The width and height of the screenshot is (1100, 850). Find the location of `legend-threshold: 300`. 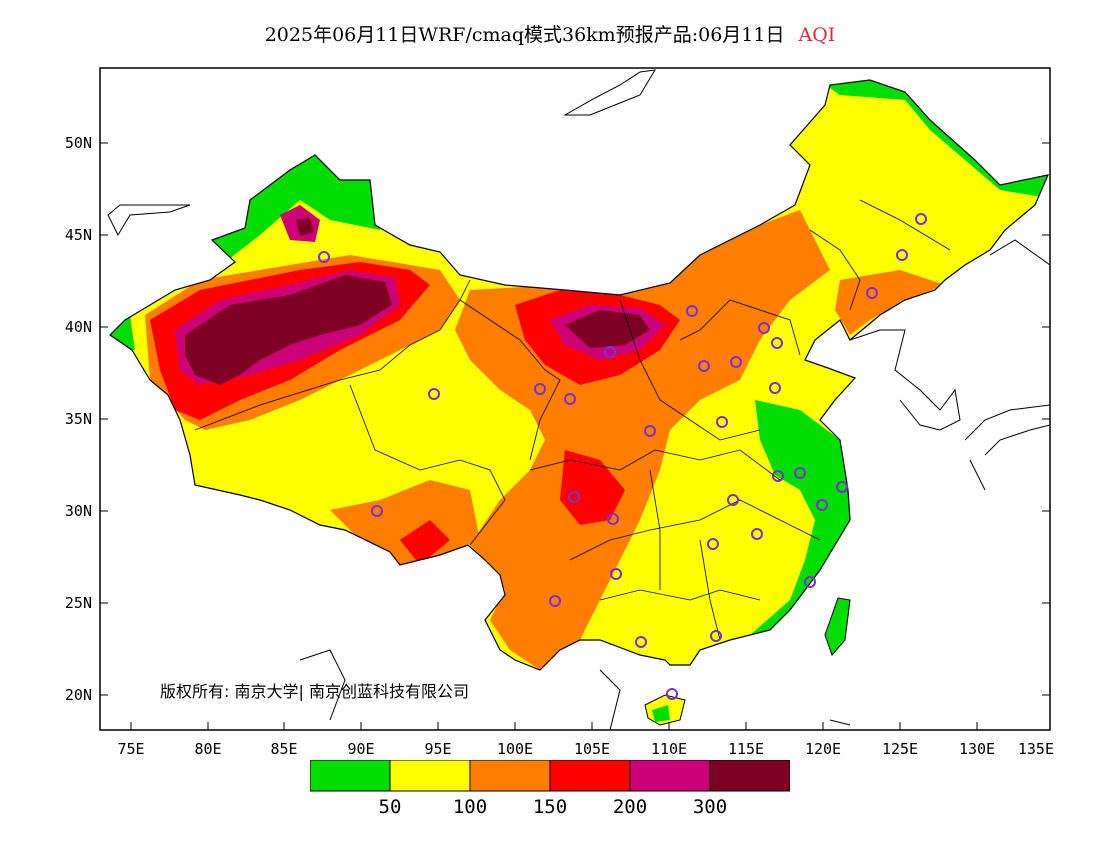

legend-threshold: 300 is located at coordinates (710, 807).